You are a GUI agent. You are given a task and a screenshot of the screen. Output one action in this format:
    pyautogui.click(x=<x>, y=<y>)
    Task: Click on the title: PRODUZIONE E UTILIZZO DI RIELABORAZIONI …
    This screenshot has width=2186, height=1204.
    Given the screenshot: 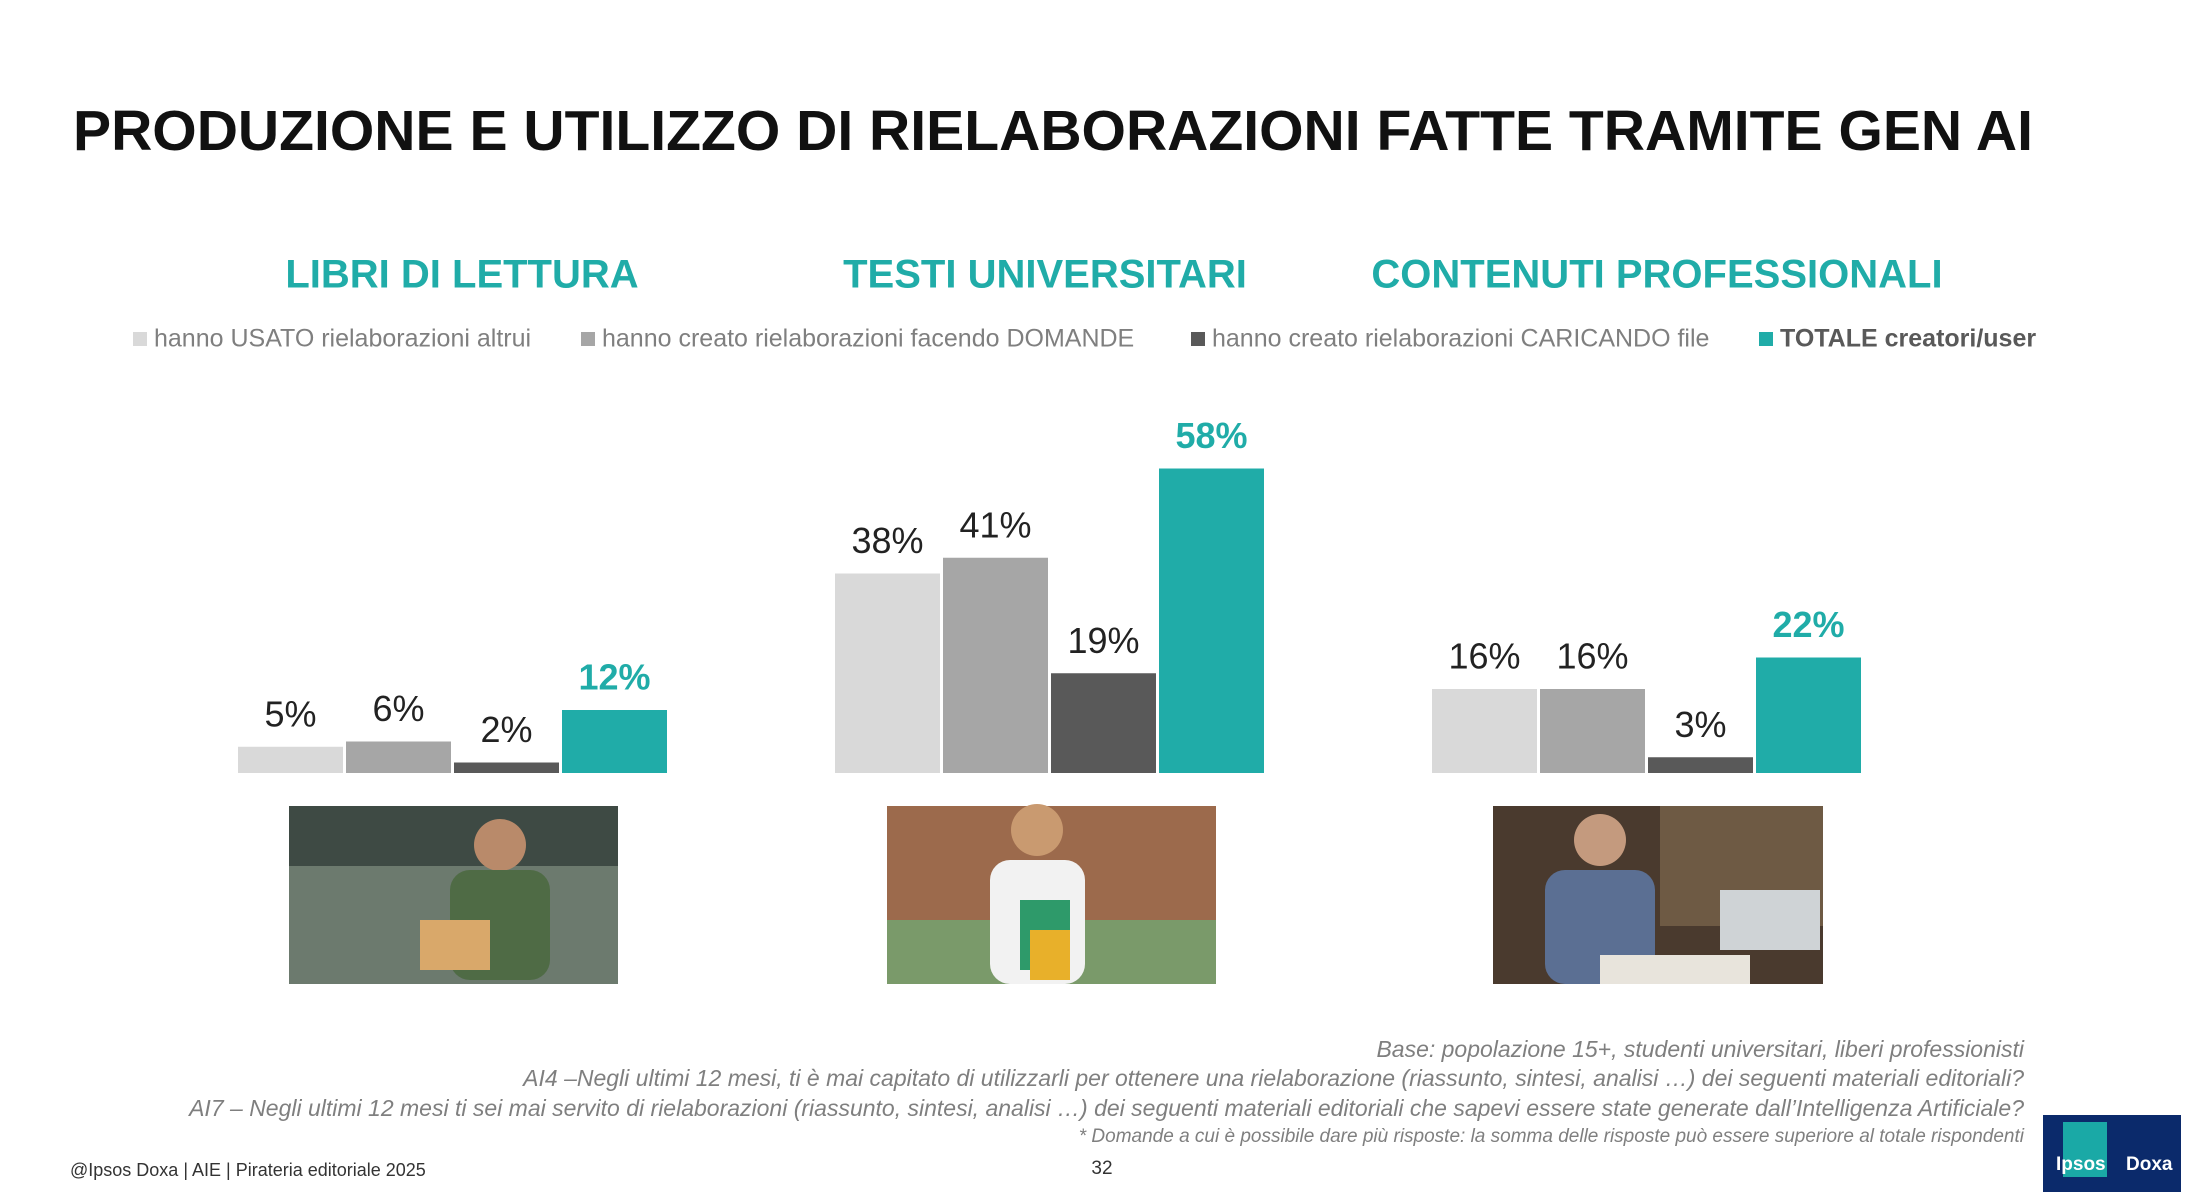 What is the action you would take?
    pyautogui.click(x=1053, y=131)
    